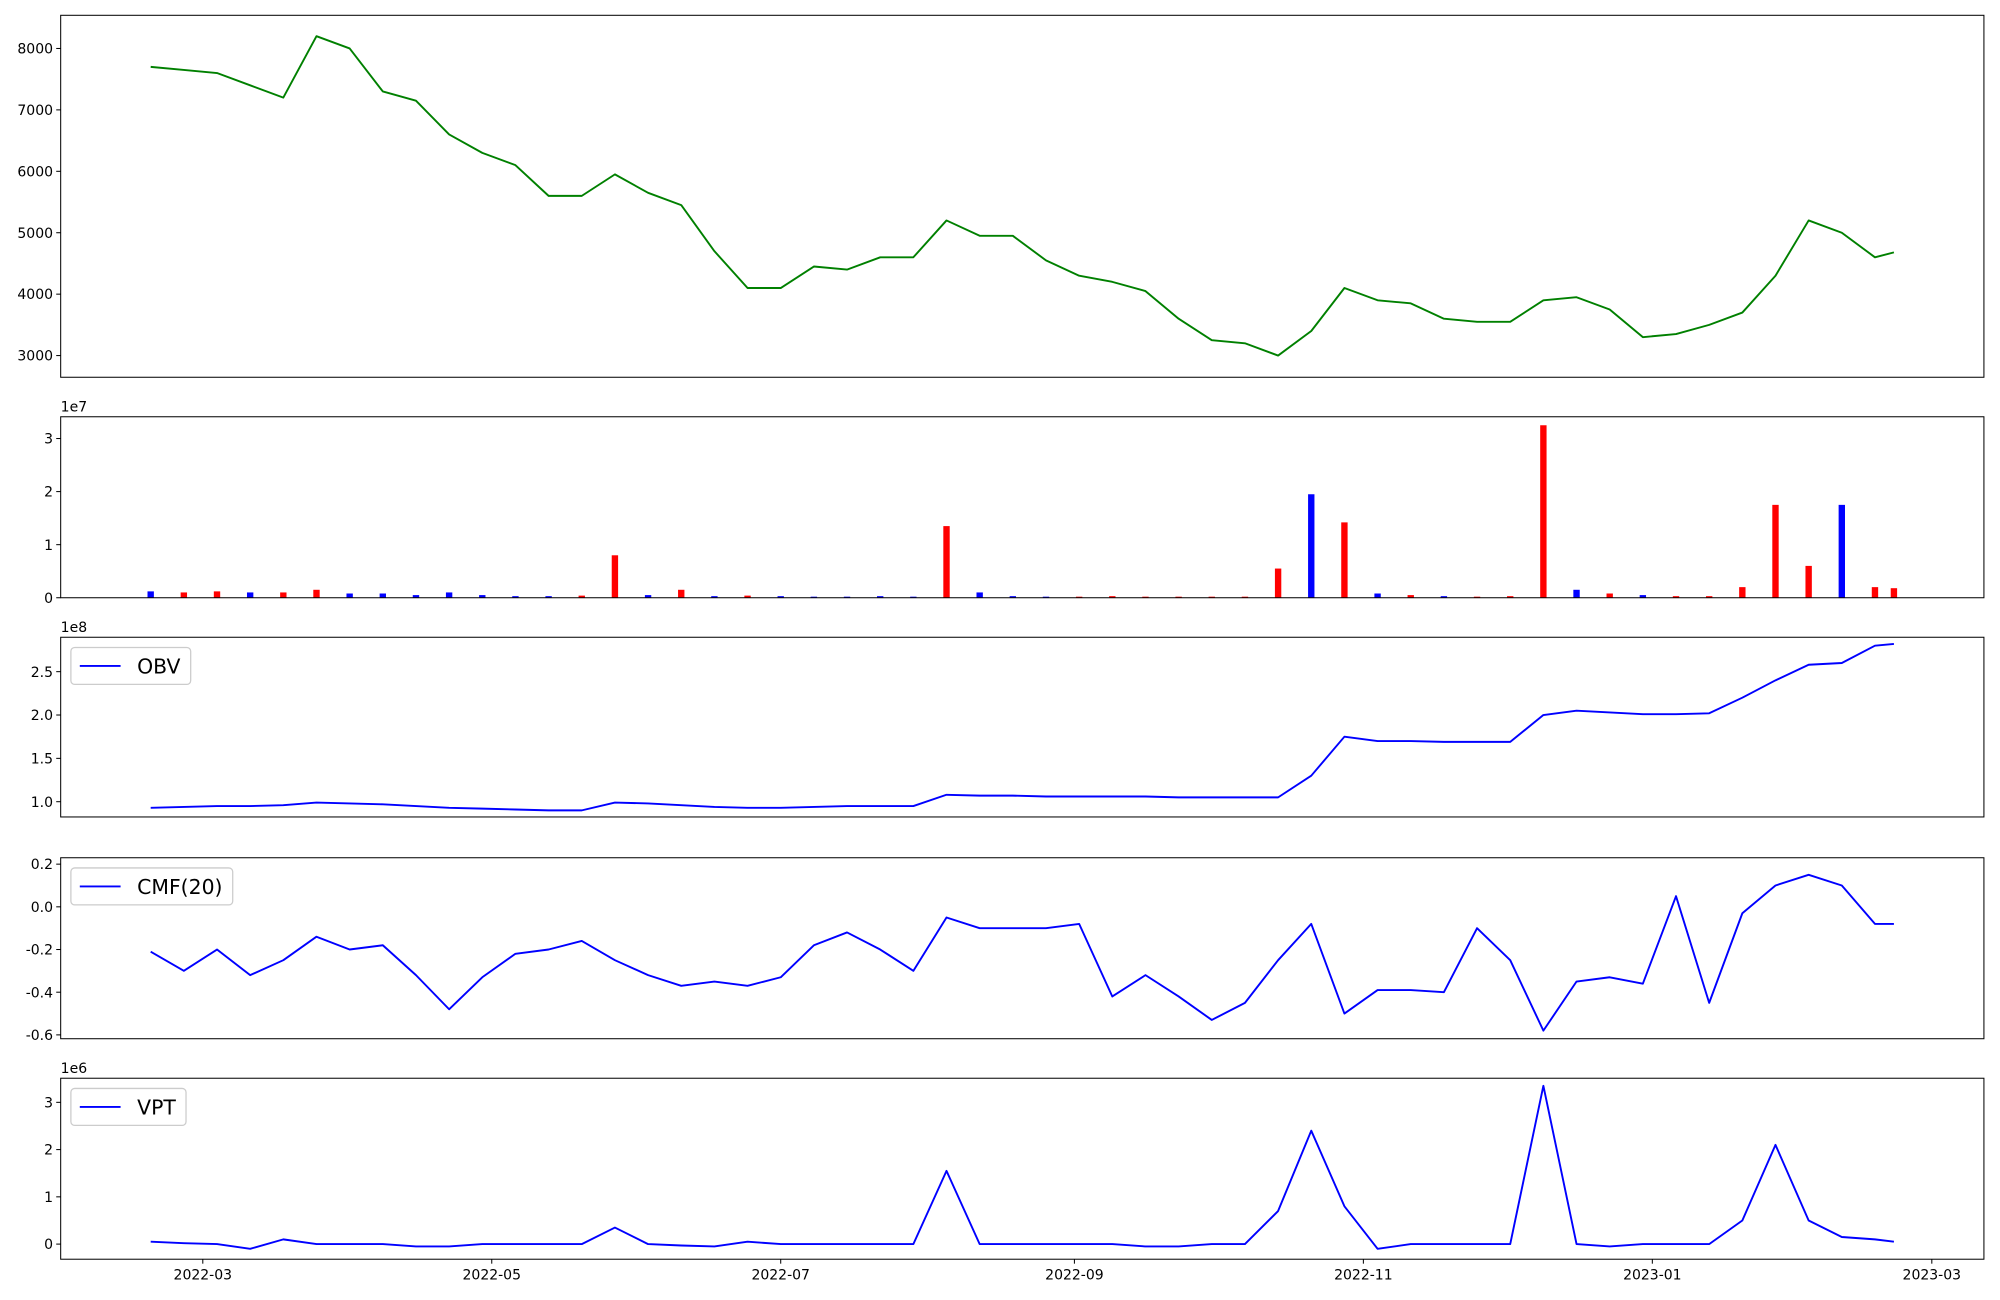 This screenshot has height=1300, width=2000. Describe the element at coordinates (1363, 1276) in the screenshot. I see `x-tick-label: 2022-11` at that location.